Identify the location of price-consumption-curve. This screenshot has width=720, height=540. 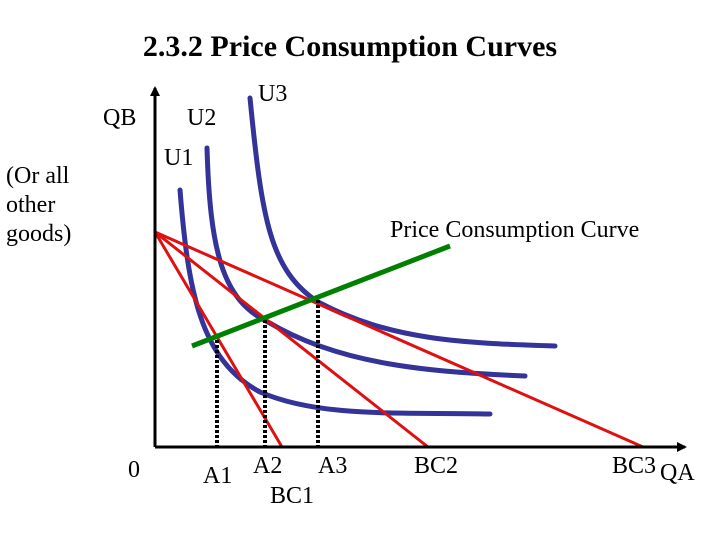
(321, 296).